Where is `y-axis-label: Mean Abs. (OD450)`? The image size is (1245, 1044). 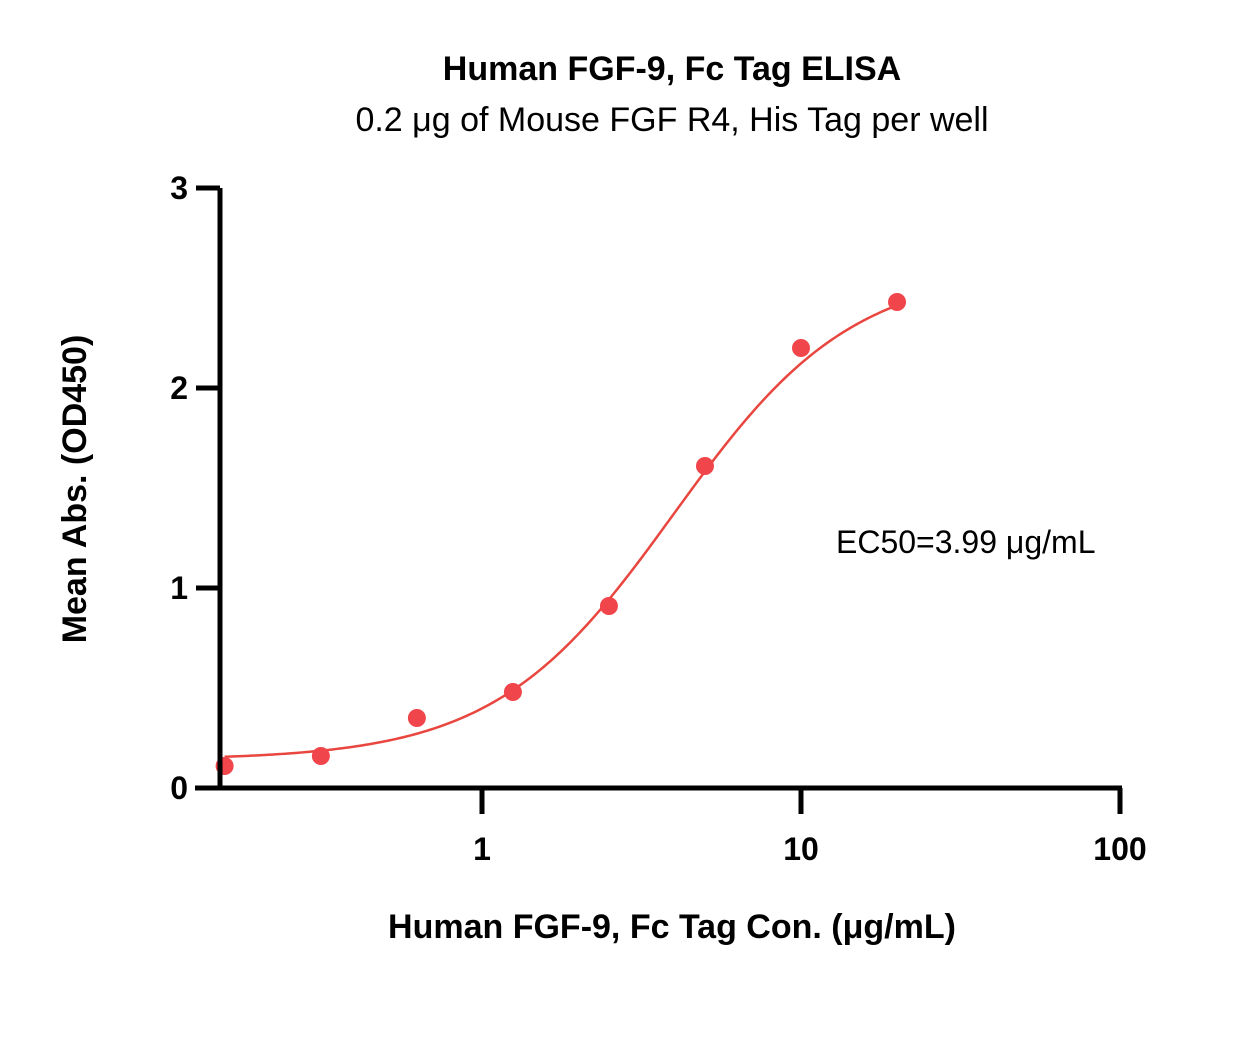
y-axis-label: Mean Abs. (OD450) is located at coordinates (75, 489).